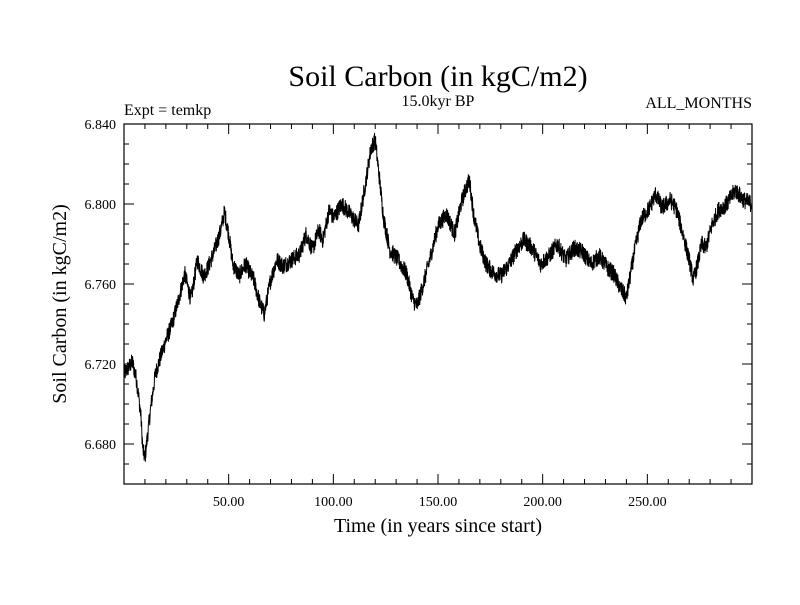 The height and width of the screenshot is (605, 800). Describe the element at coordinates (438, 101) in the screenshot. I see `period-label: 15.0kyr BP` at that location.